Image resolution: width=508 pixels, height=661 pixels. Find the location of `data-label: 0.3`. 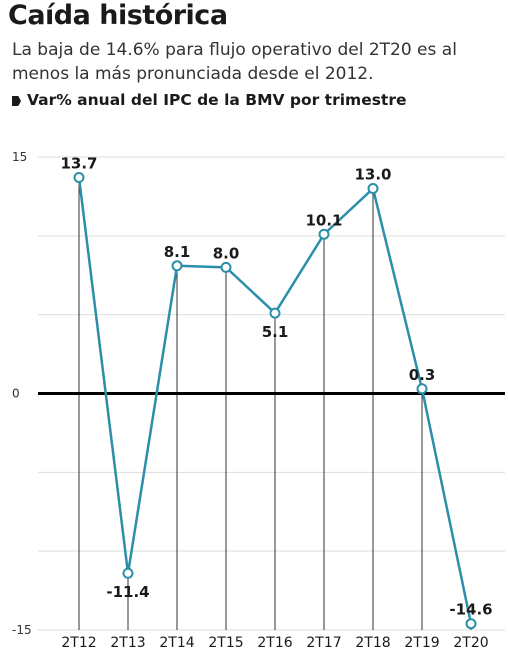

data-label: 0.3 is located at coordinates (422, 375).